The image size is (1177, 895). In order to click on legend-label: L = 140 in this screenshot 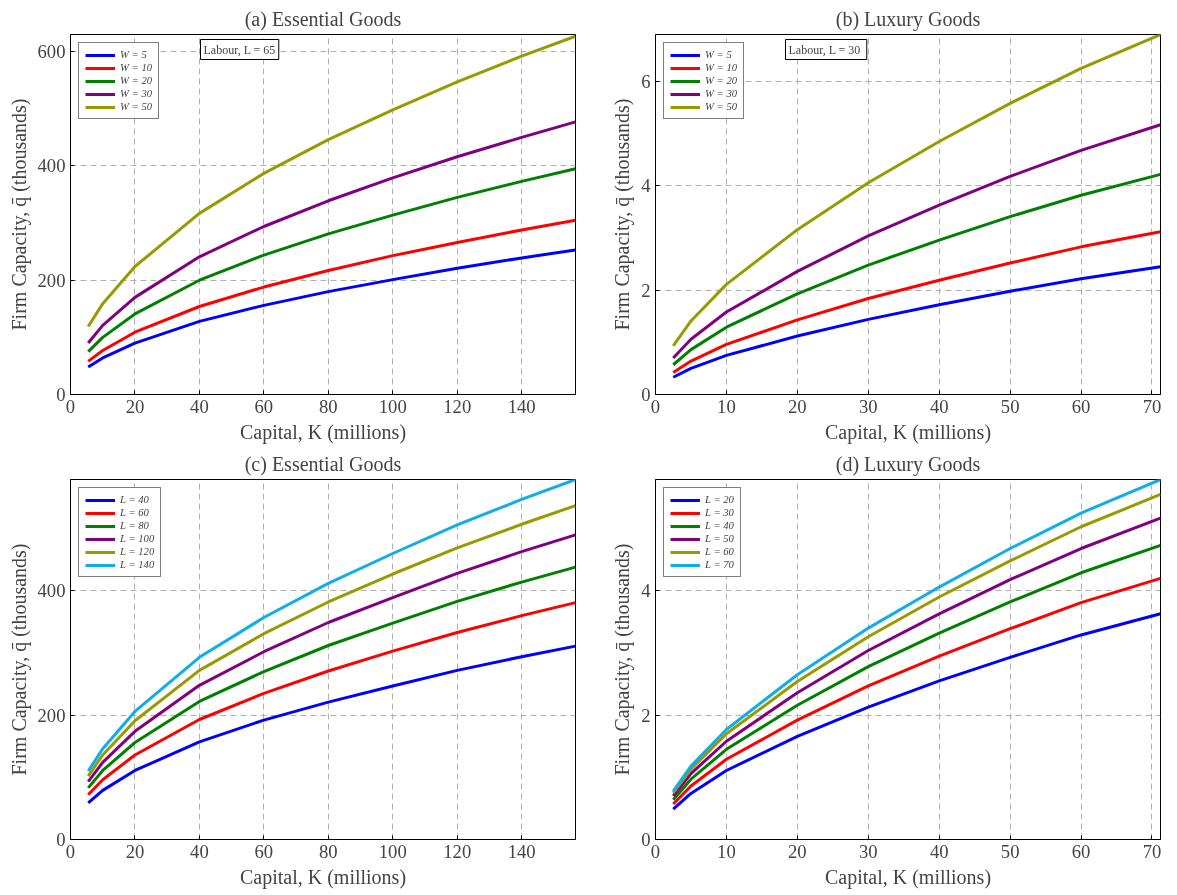, I will do `click(137, 564)`.